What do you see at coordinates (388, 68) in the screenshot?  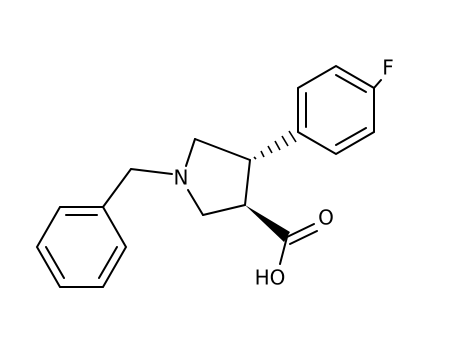 I see `atom-label: F` at bounding box center [388, 68].